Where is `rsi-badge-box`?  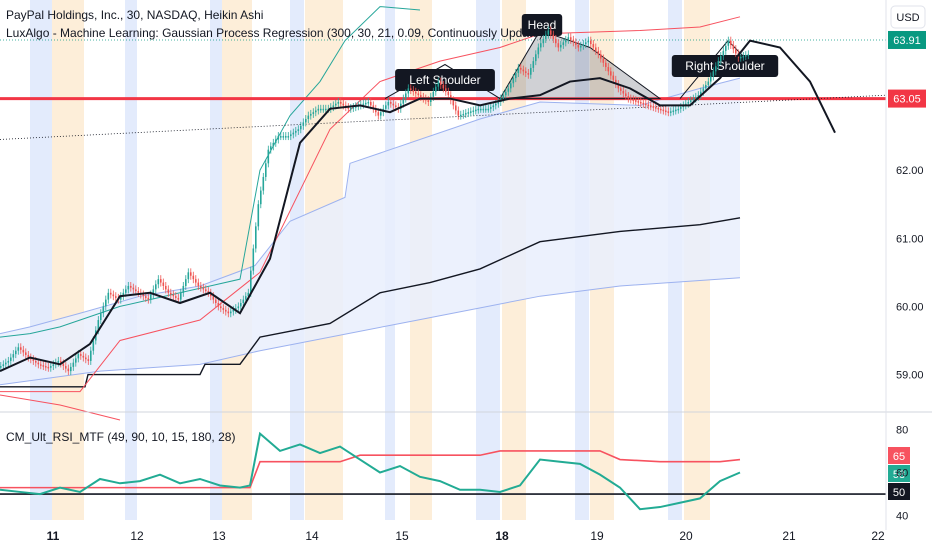
rsi-badge-box is located at coordinates (899, 455).